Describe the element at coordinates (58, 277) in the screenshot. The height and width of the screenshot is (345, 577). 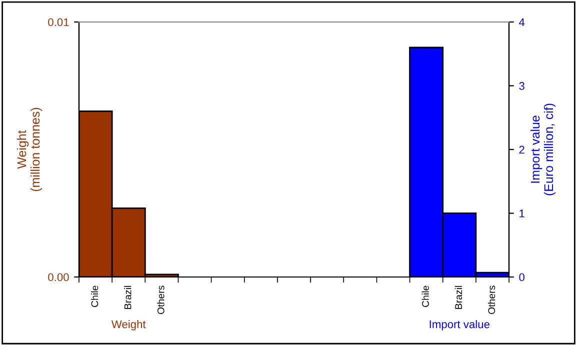
I see `y-tick-label: 0.00` at that location.